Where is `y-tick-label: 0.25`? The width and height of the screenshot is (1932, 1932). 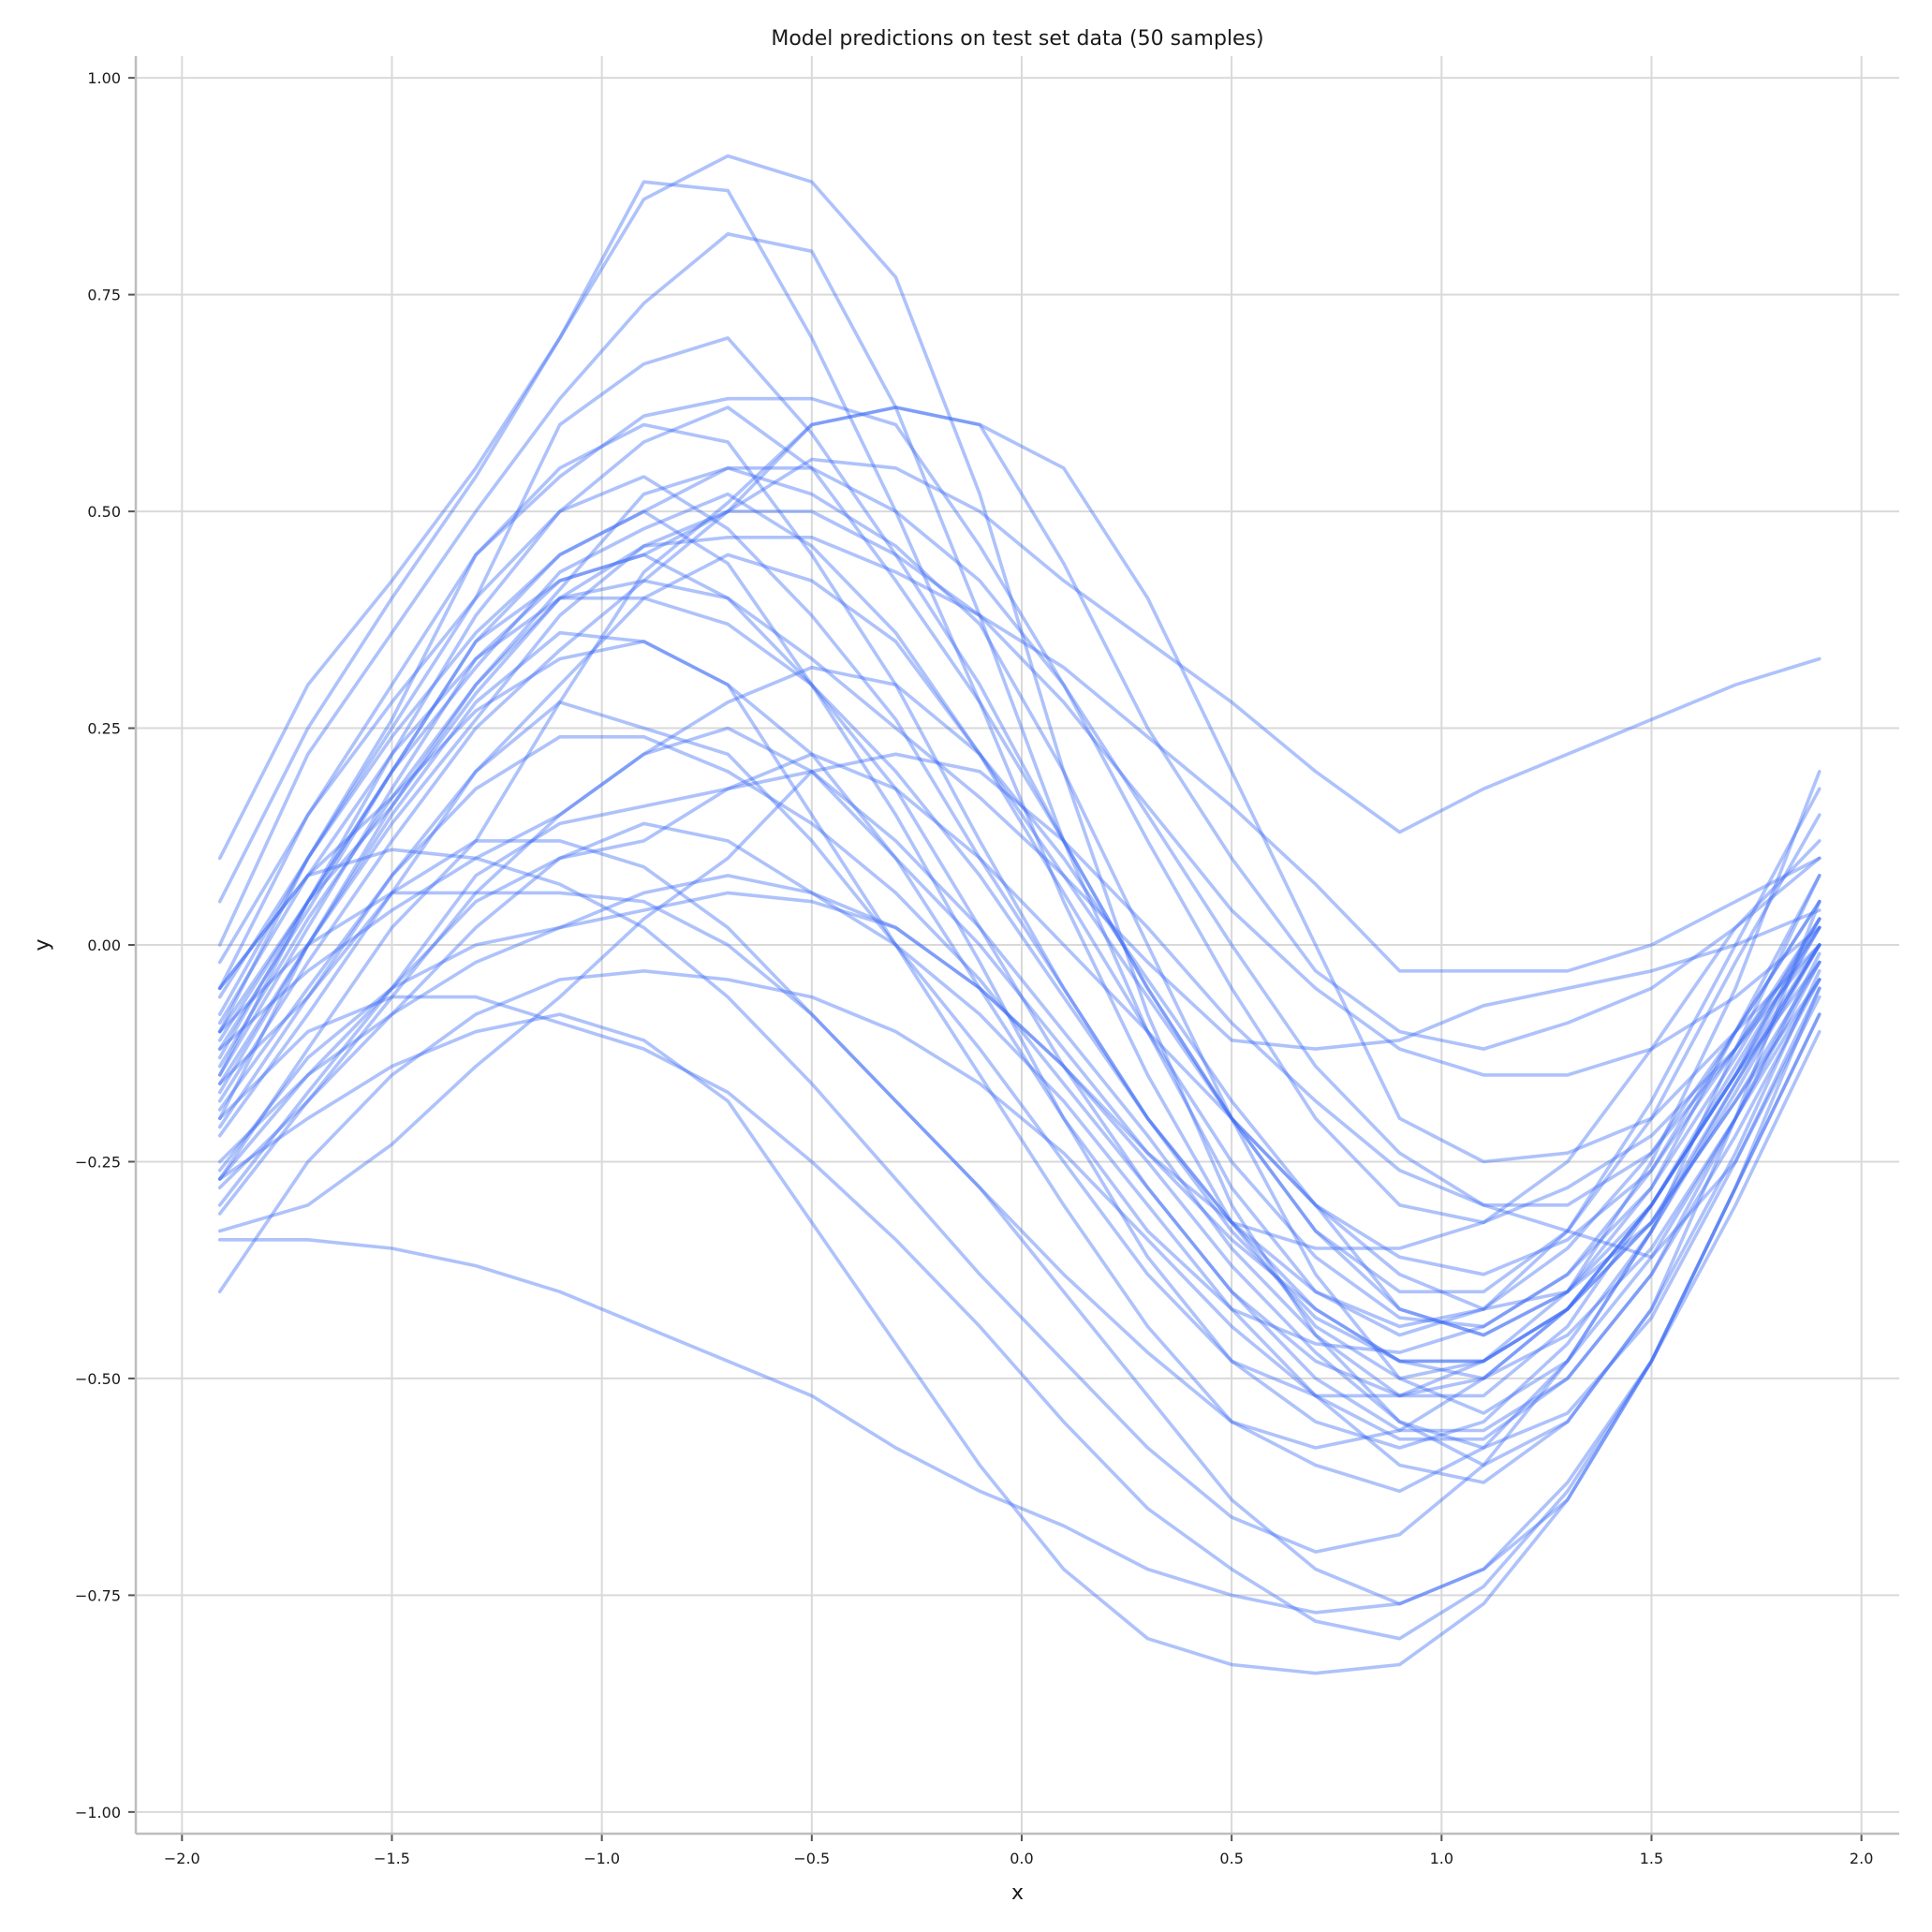 y-tick-label: 0.25 is located at coordinates (104, 729).